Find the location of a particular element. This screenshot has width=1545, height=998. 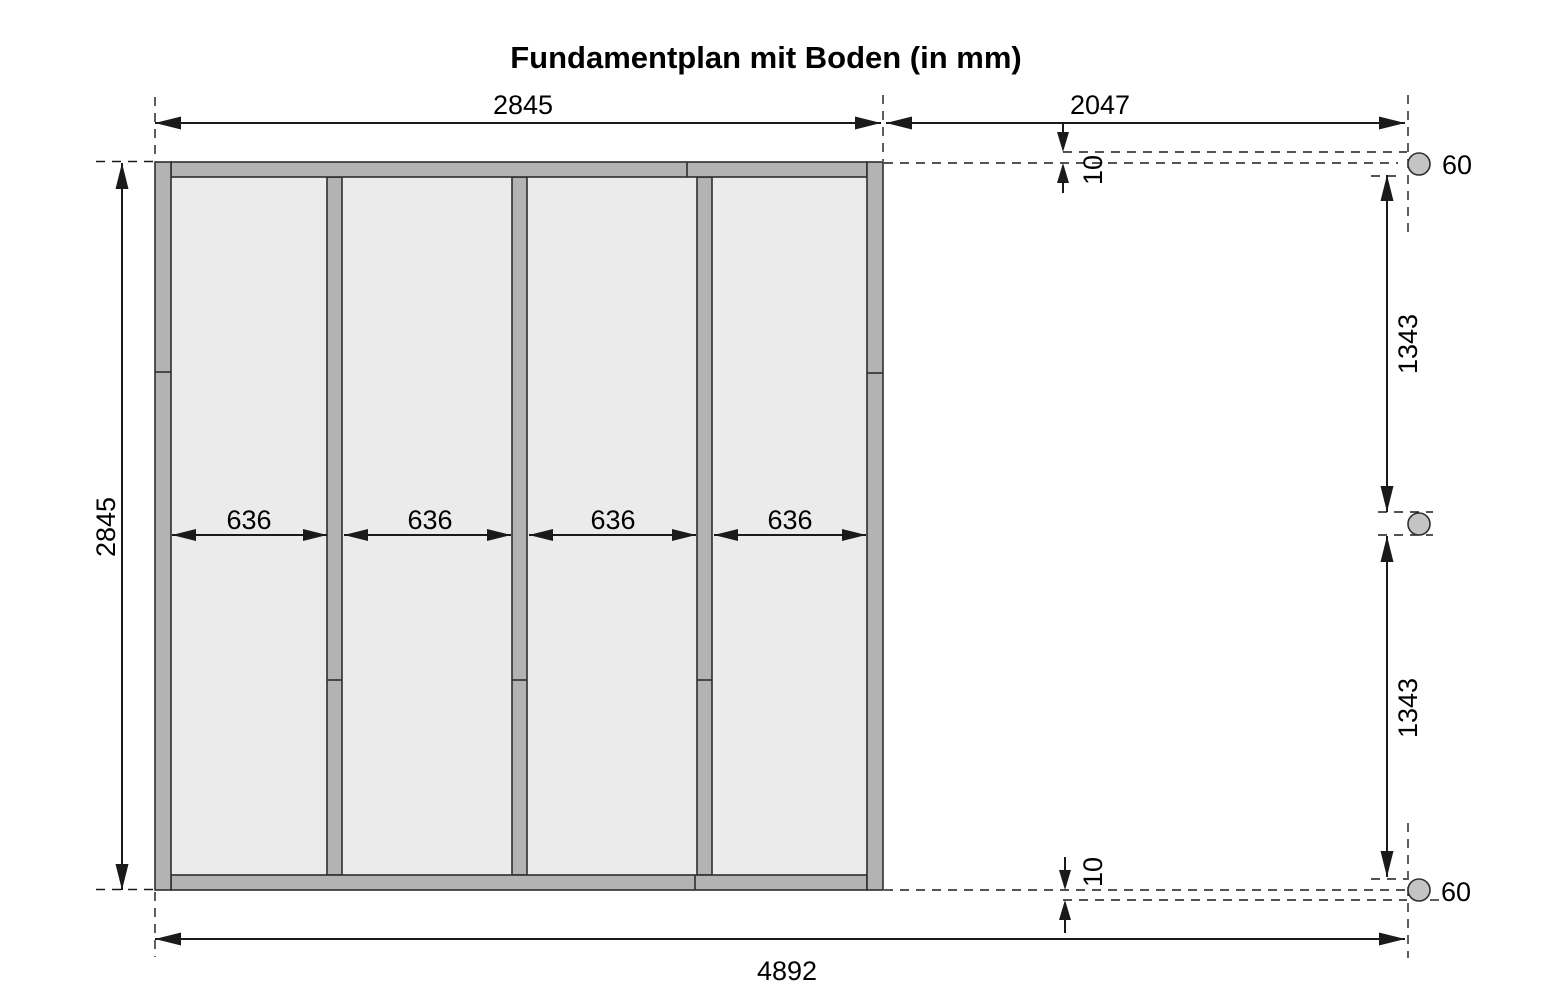

dim-total-width: 4892 is located at coordinates (780, 959).